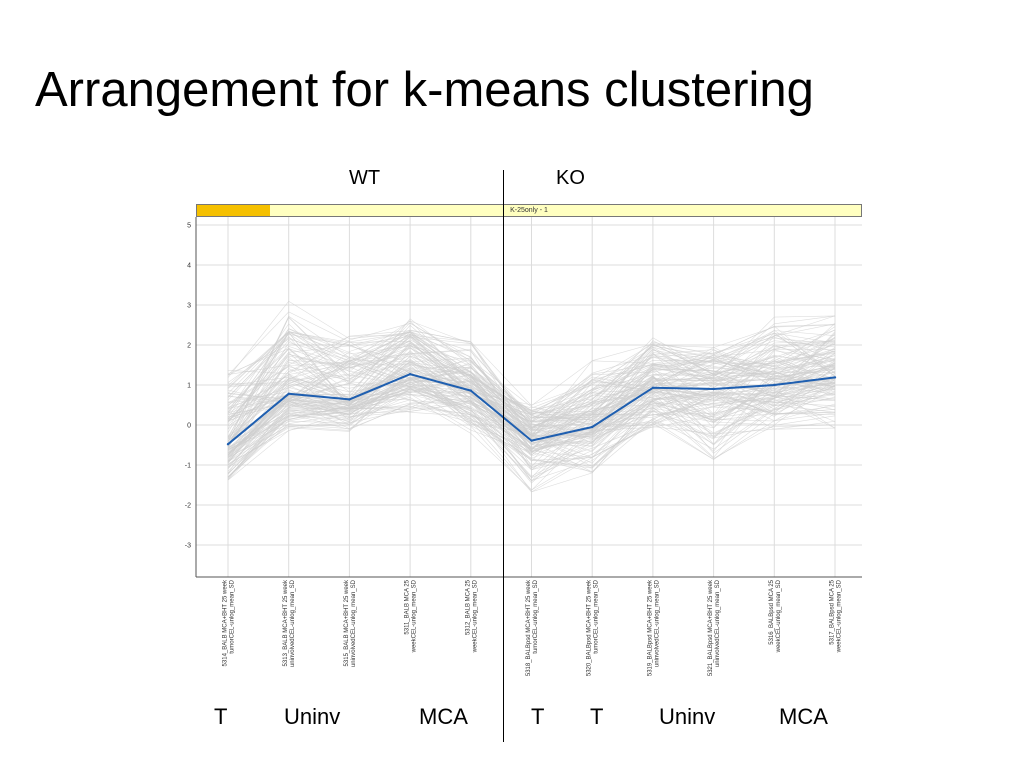 Image resolution: width=1024 pixels, height=768 pixels. What do you see at coordinates (529, 627) in the screenshot?
I see `x-tick-label-line: 5318_BALBpsd MCA+BHT 25 week` at bounding box center [529, 627].